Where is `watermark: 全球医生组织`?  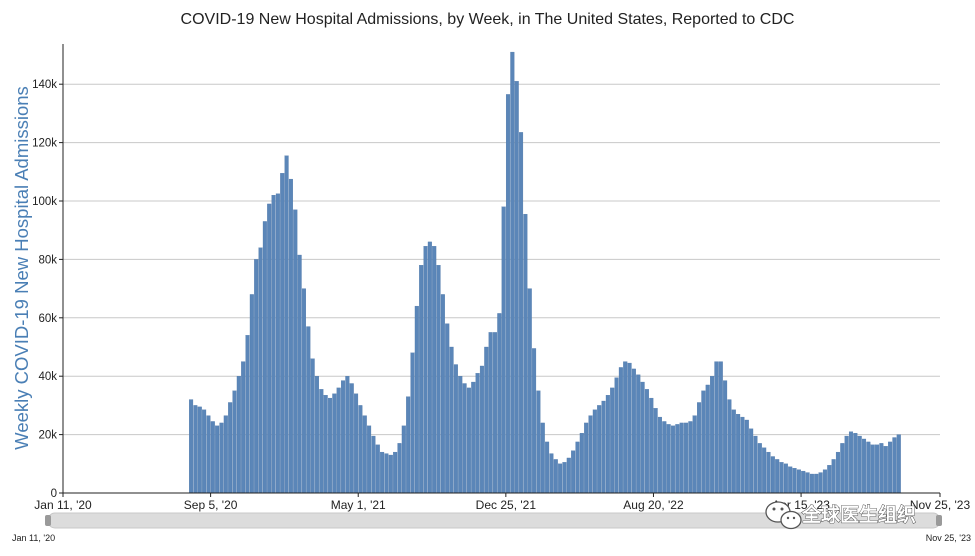 watermark: 全球医生组织 is located at coordinates (840, 515).